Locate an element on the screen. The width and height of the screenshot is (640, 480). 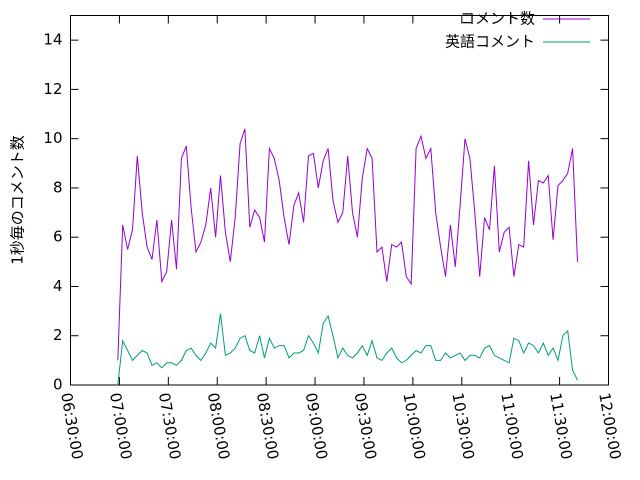
y-axis-label: 1秒毎のコメント数 is located at coordinates (18, 200).